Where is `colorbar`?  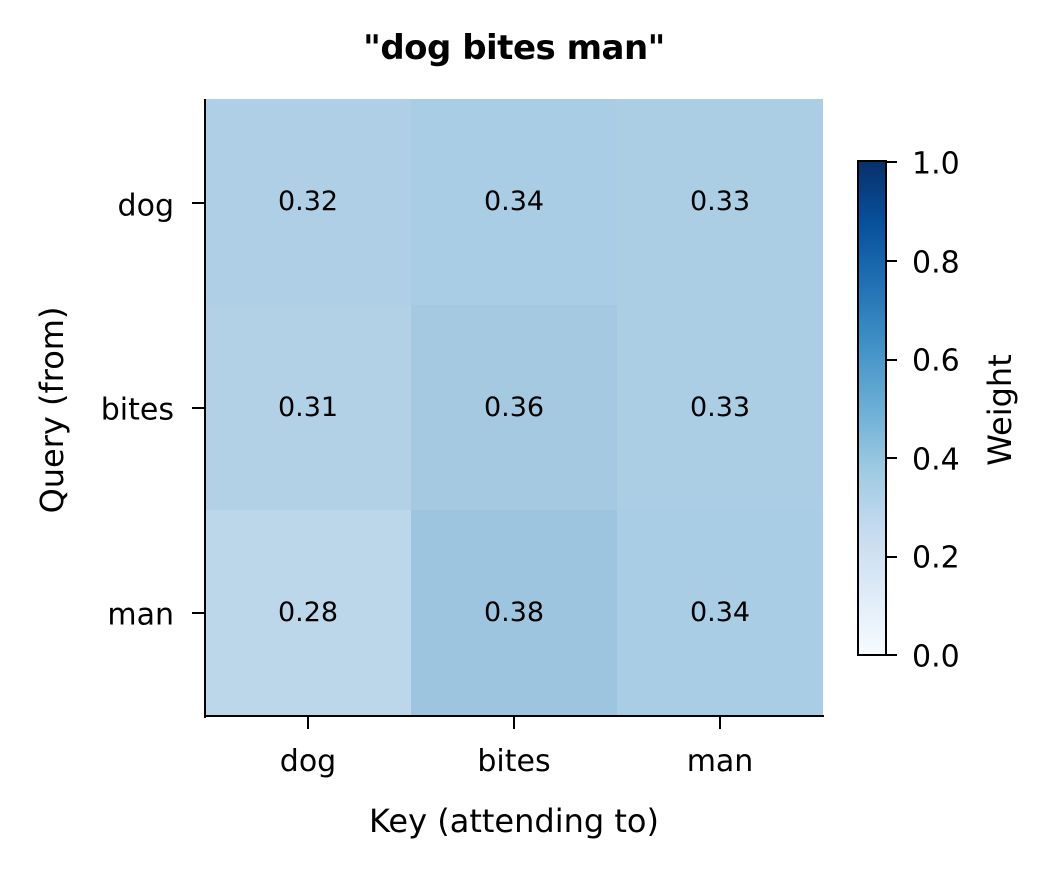
colorbar is located at coordinates (872, 408).